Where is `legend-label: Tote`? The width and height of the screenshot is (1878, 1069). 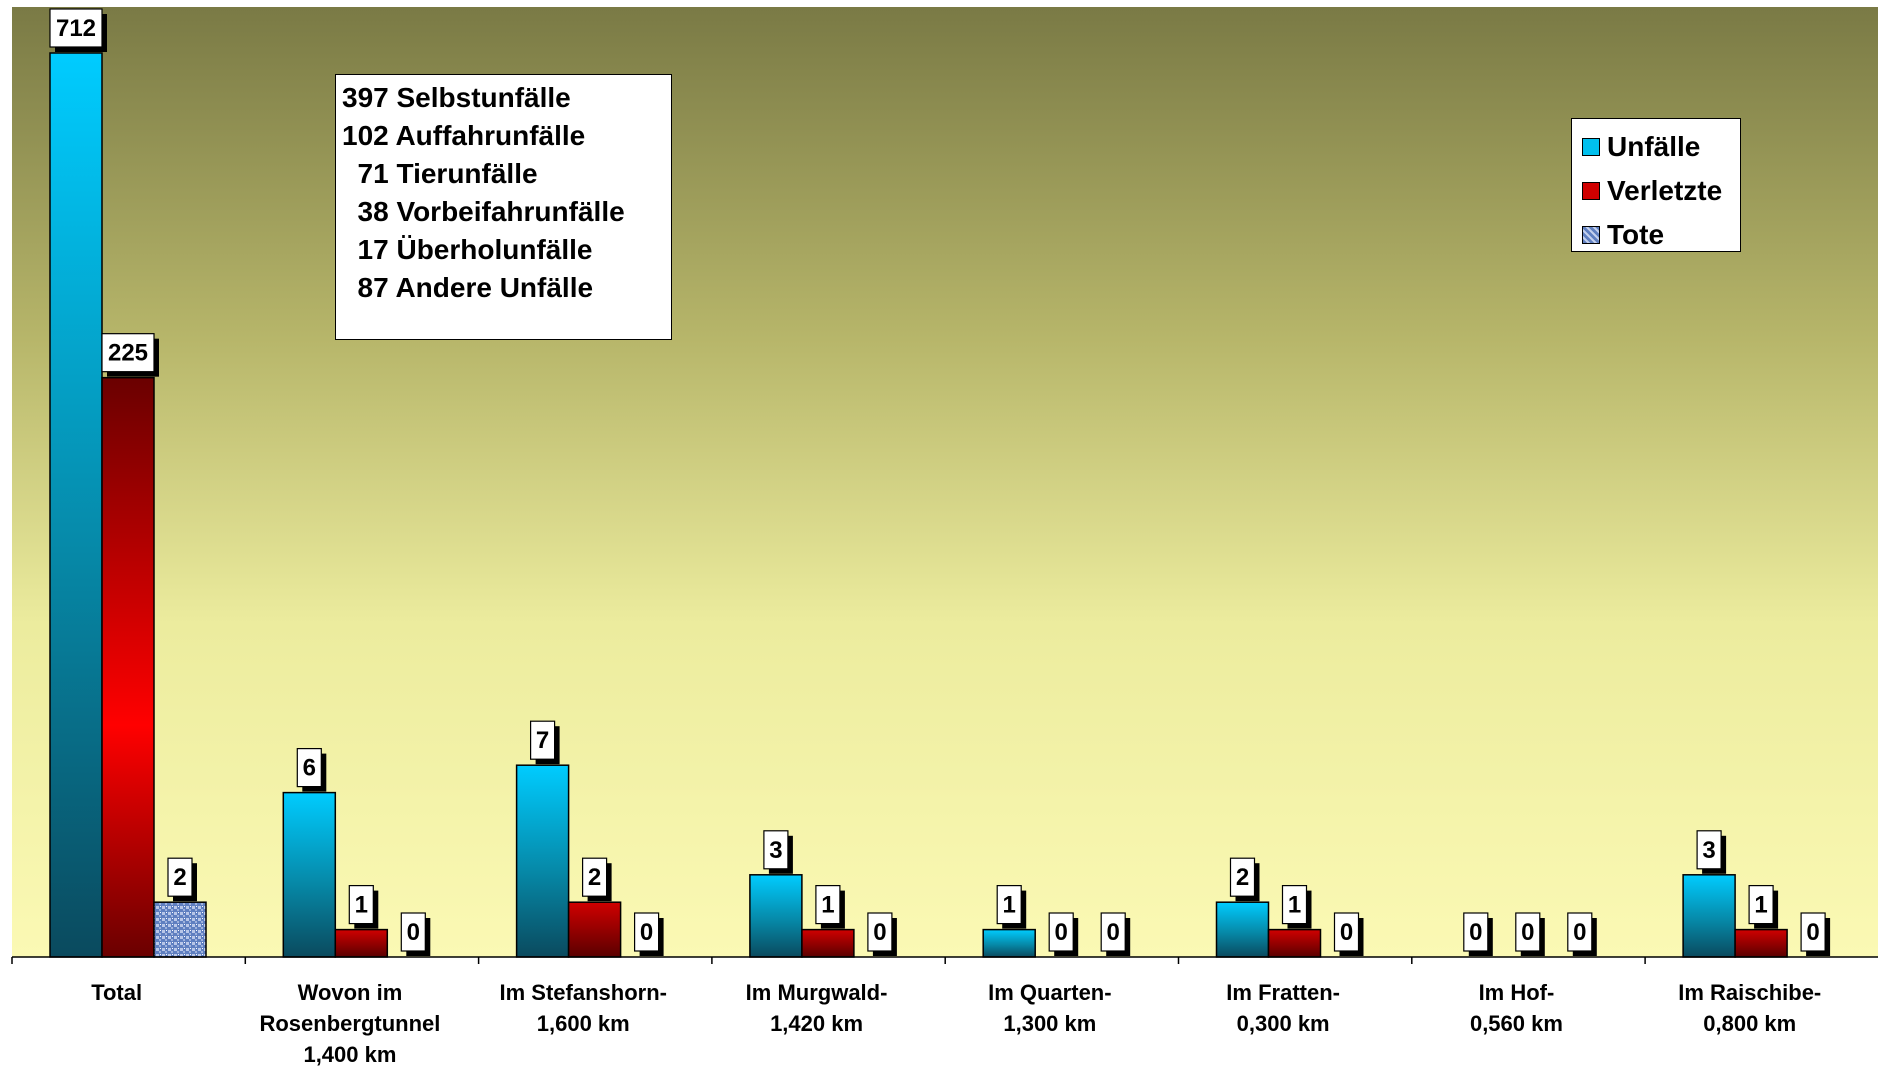 legend-label: Tote is located at coordinates (1636, 234).